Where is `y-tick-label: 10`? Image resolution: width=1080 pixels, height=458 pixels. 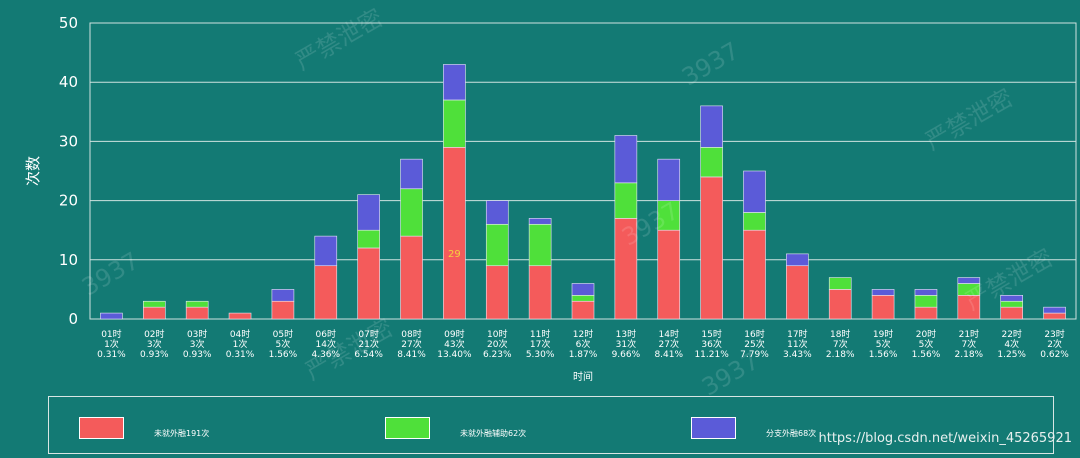
y-tick-label: 10 is located at coordinates (68, 260).